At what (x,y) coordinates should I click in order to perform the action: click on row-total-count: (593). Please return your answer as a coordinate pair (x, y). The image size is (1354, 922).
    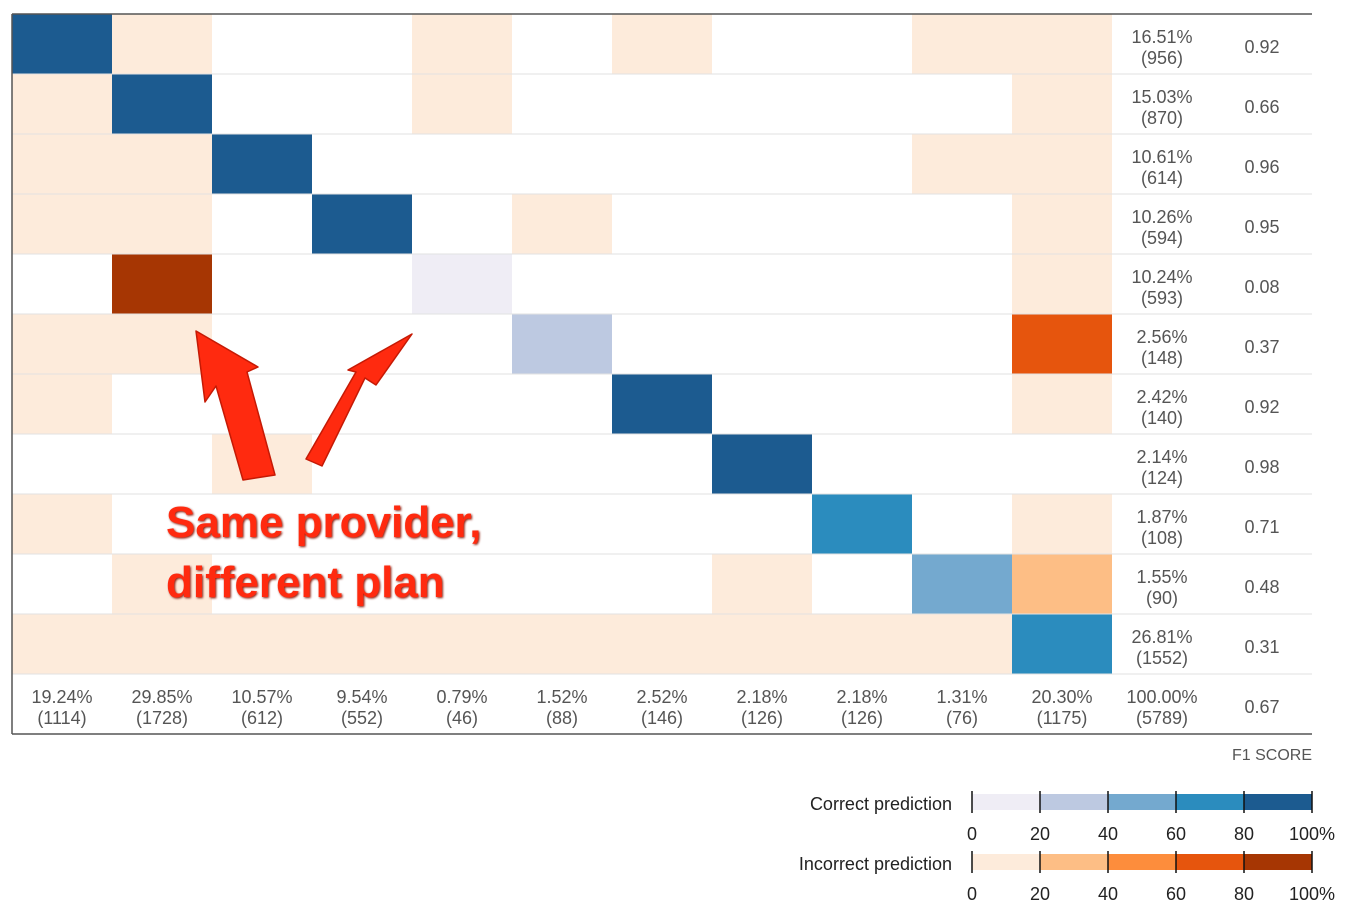
    Looking at the image, I should click on (1162, 298).